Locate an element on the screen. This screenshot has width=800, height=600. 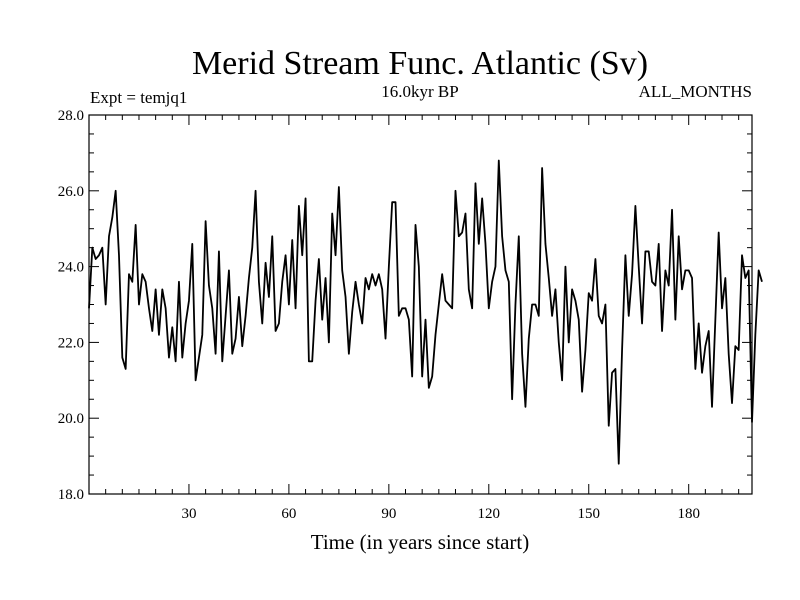
experiment-label: Expt = temjq1 is located at coordinates (138, 97).